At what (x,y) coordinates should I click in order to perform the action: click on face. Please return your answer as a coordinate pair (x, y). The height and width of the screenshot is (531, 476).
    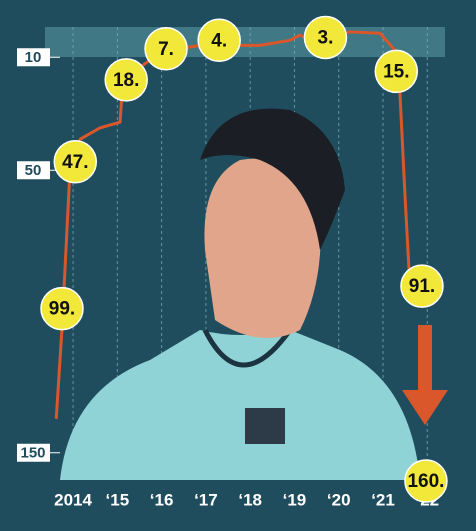
    Looking at the image, I should click on (262, 248).